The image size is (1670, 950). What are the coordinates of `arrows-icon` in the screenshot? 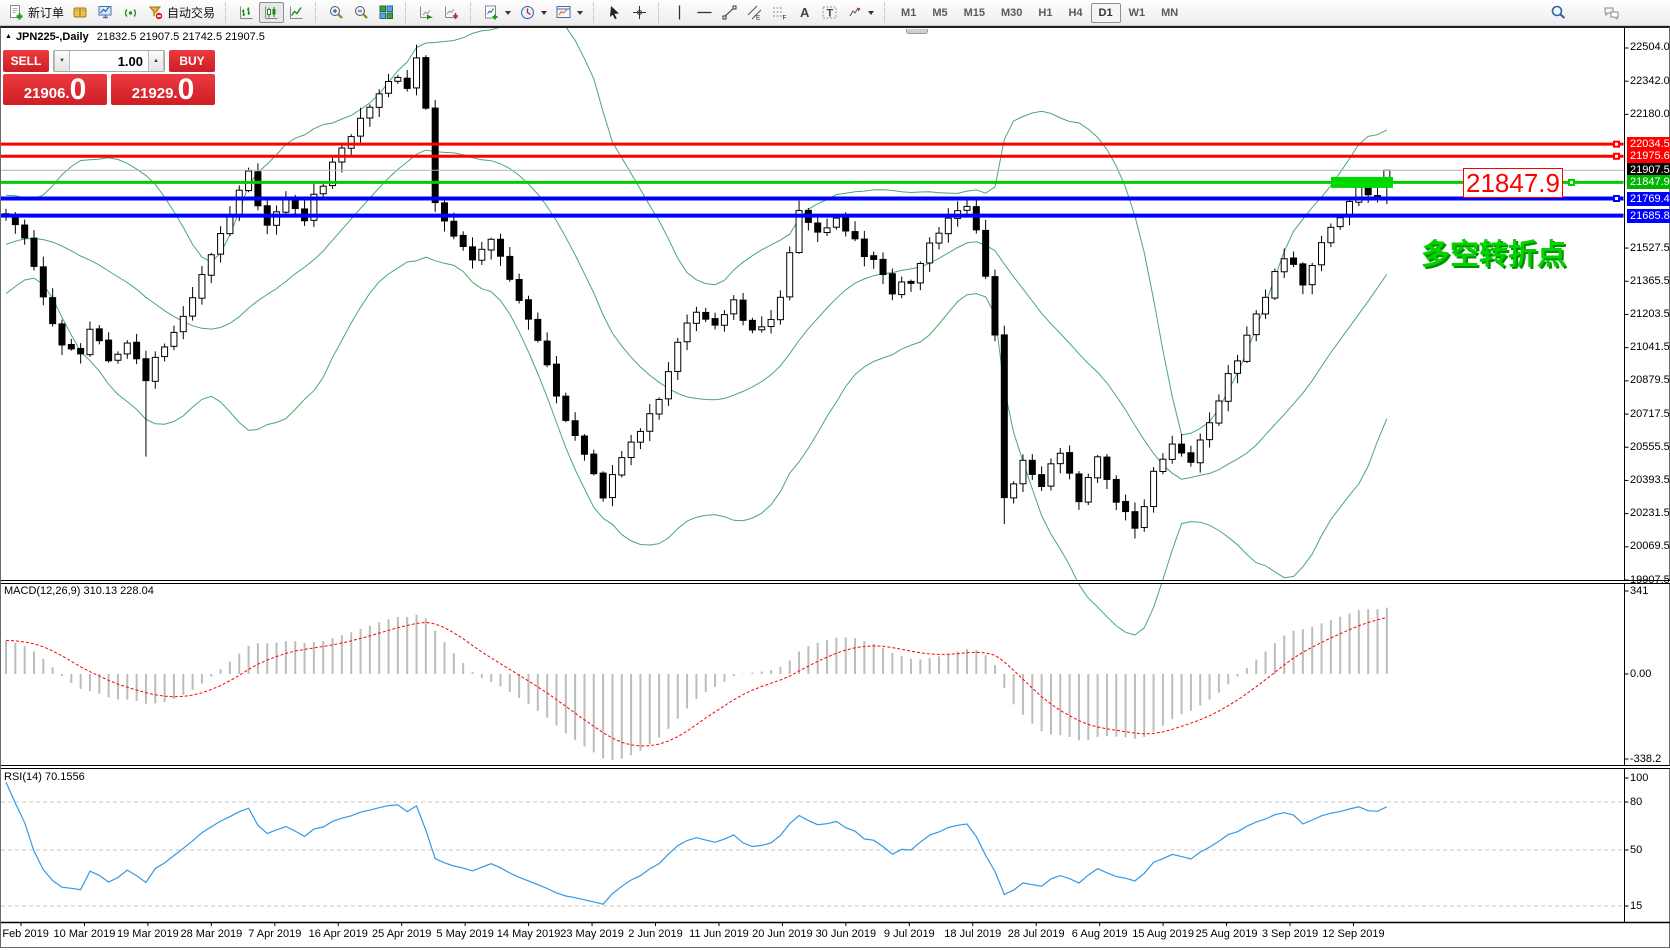 It's located at (854, 12).